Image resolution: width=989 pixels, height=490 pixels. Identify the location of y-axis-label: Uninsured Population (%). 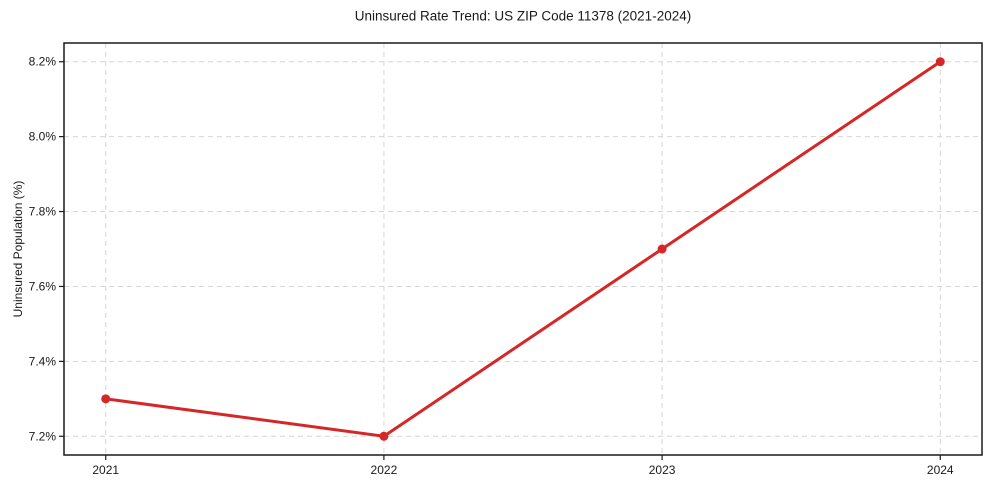
(18, 249).